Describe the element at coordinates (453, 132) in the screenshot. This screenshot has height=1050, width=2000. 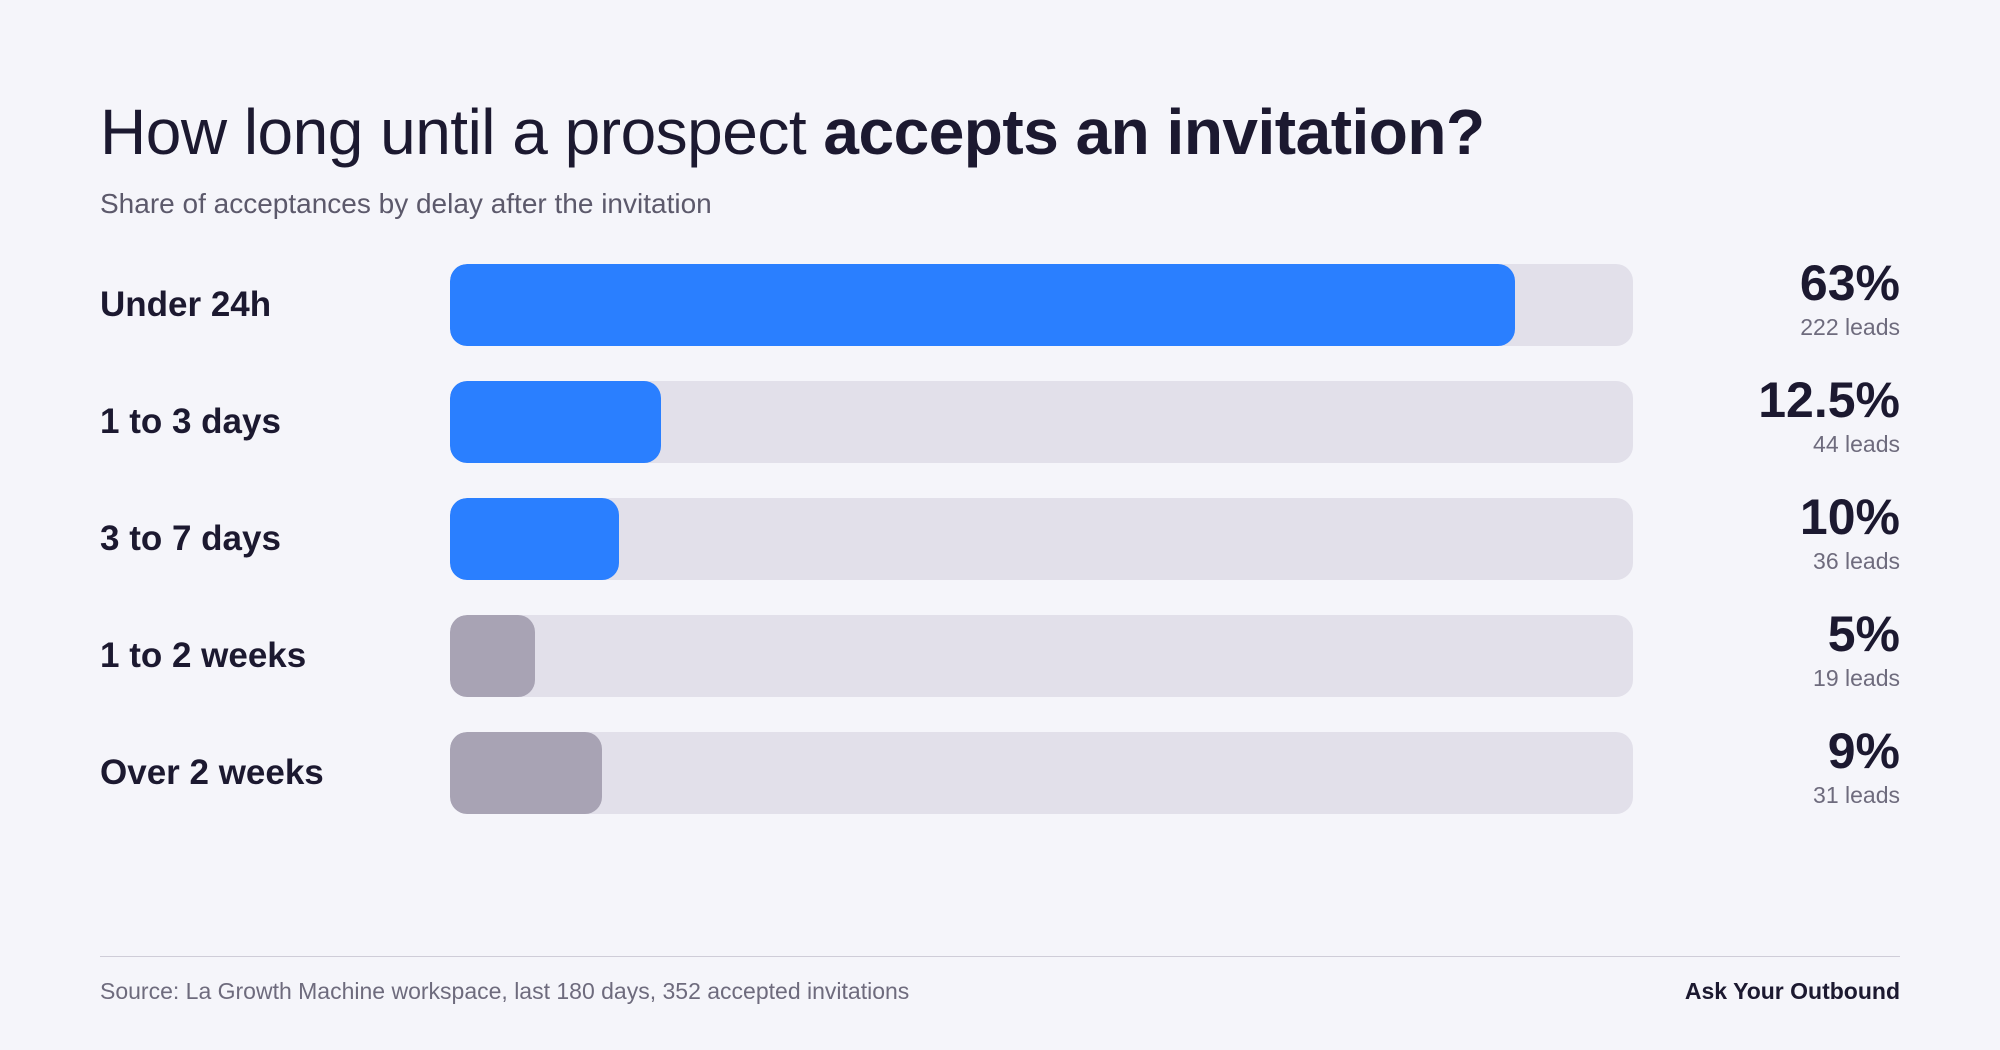
I see `title-regular: How long until a prospect` at that location.